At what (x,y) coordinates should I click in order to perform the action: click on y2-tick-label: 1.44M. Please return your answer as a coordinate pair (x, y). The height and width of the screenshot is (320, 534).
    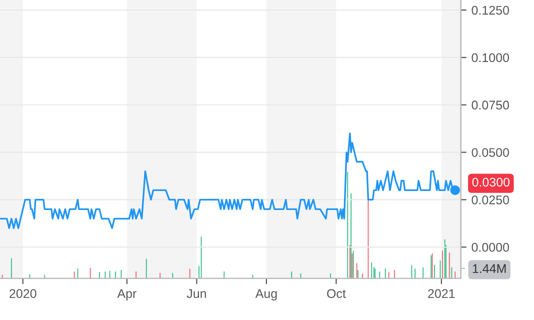
    Looking at the image, I should click on (489, 268).